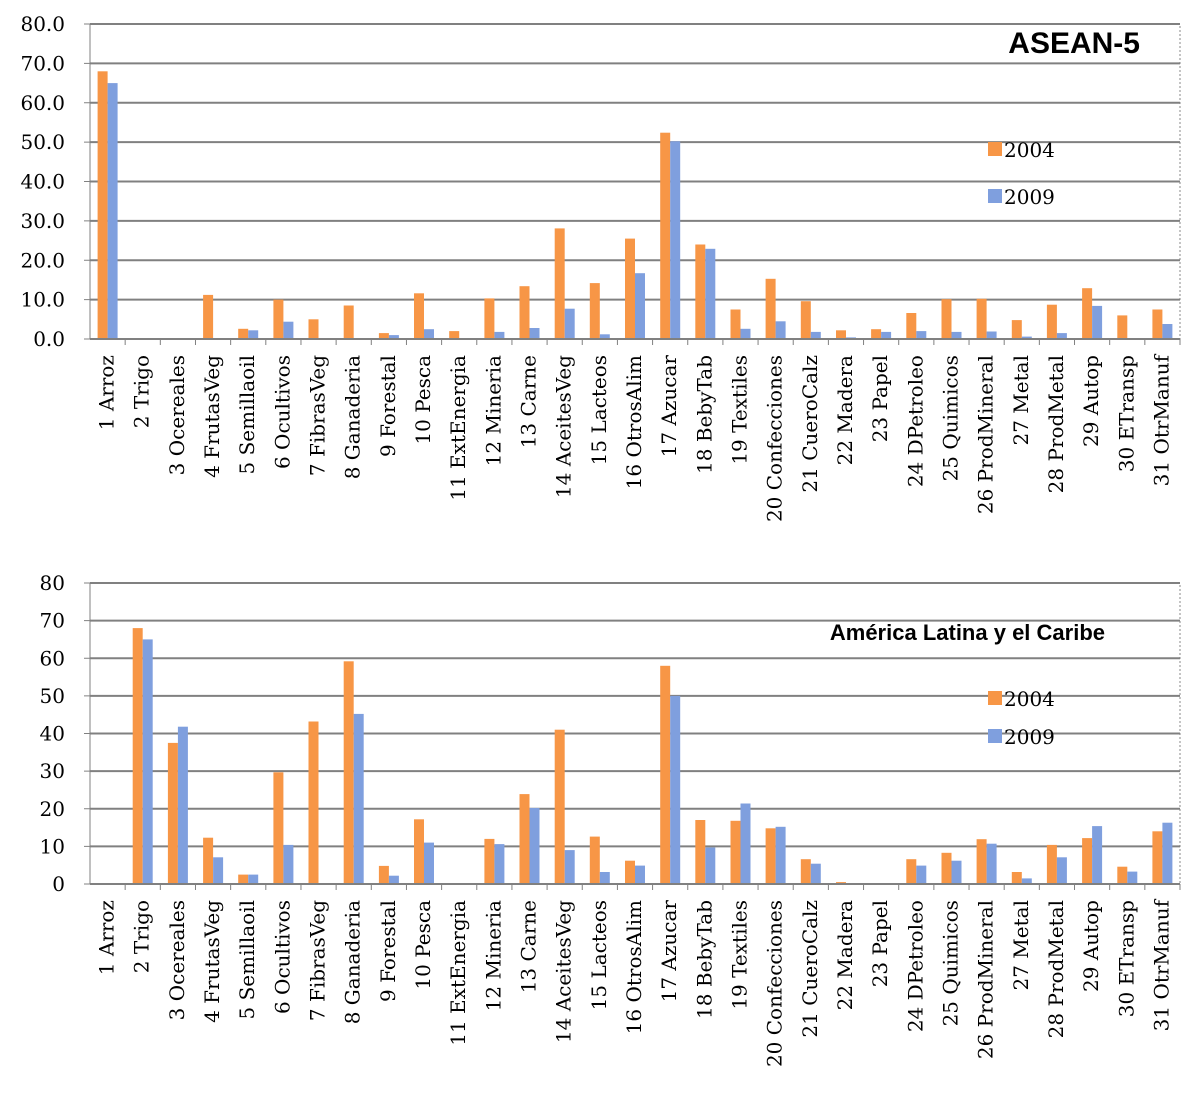 This screenshot has width=1182, height=1102. Describe the element at coordinates (1029, 150) in the screenshot. I see `legend-label-2004: 2004` at that location.